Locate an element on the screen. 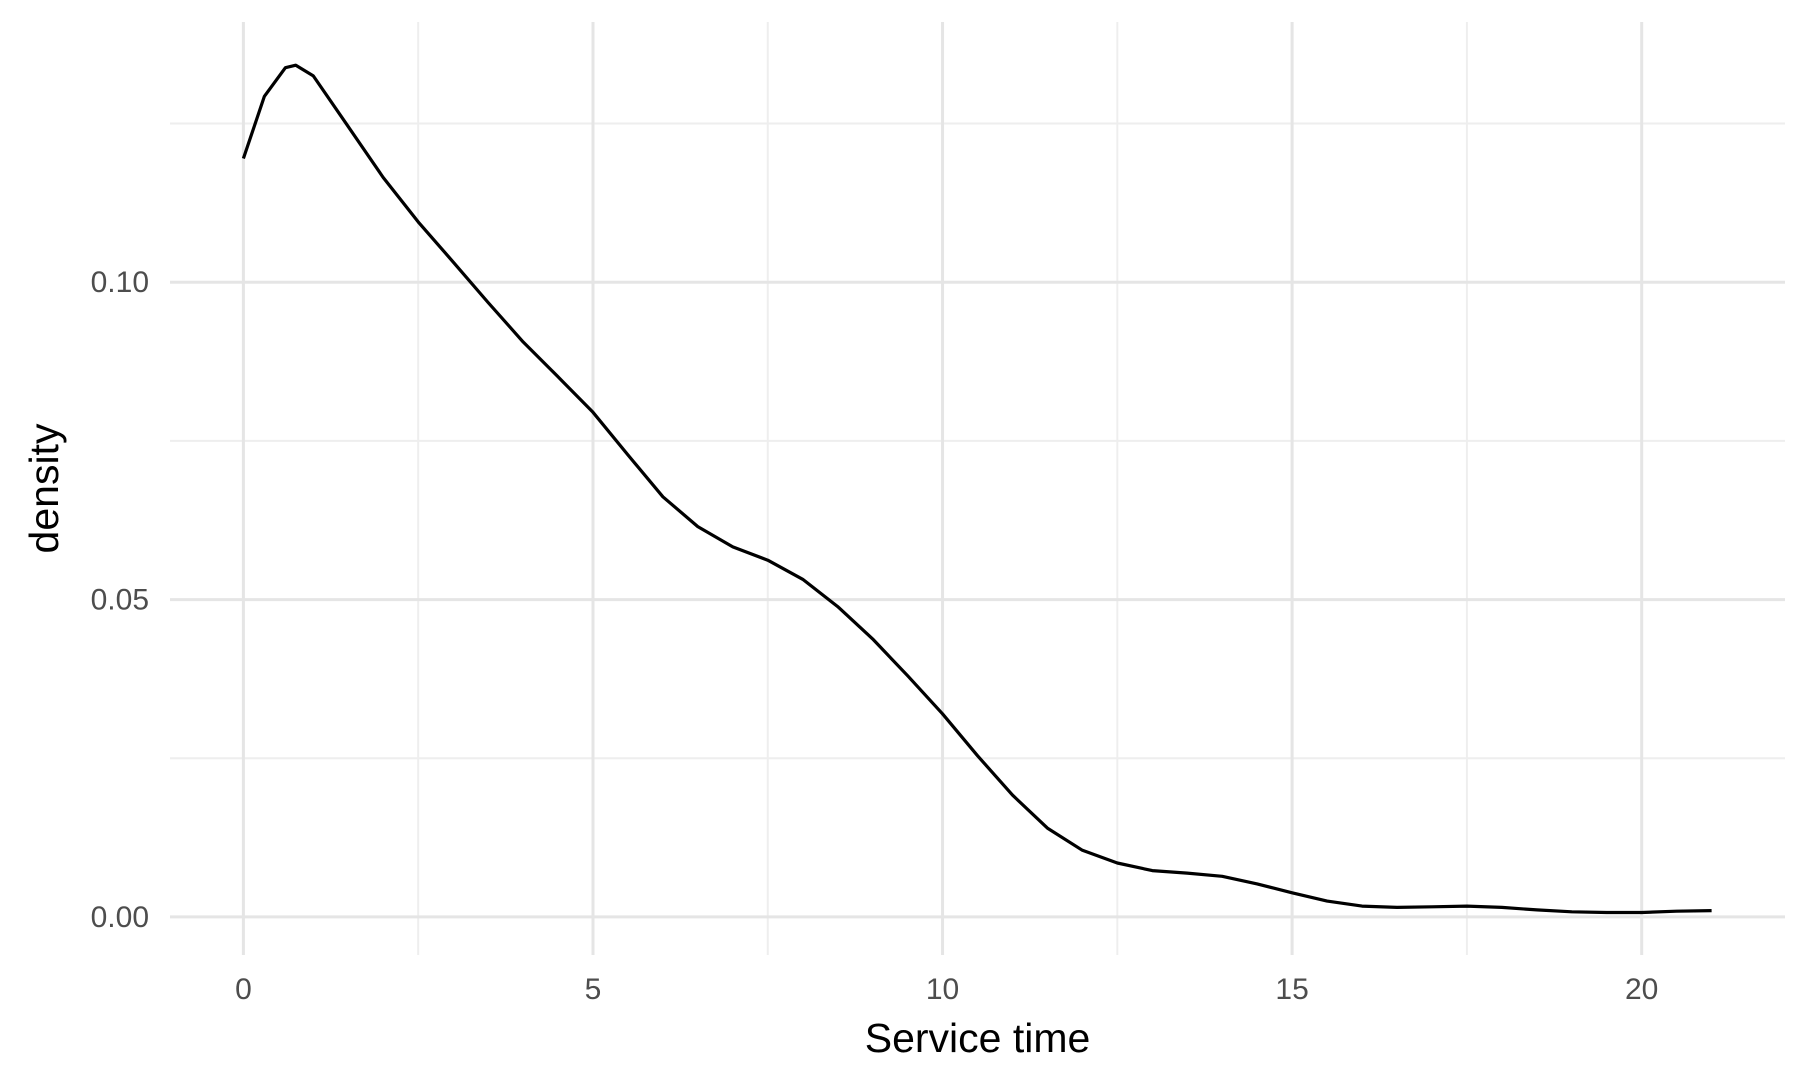 The image size is (1800, 1080). y-axis-title: density is located at coordinates (44, 488).